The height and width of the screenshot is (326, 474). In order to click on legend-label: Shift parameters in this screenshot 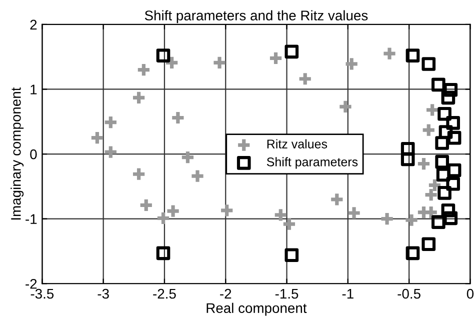, I will do `click(312, 163)`.